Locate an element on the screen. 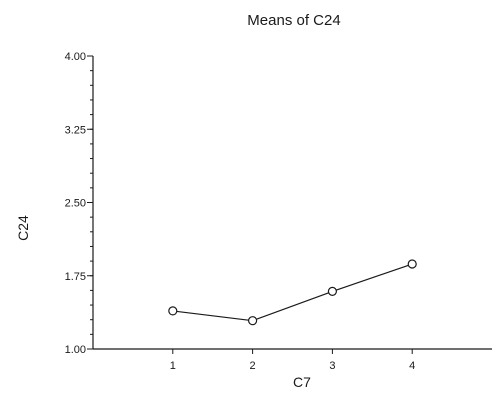  y-tick-label: 1.75 is located at coordinates (75, 277).